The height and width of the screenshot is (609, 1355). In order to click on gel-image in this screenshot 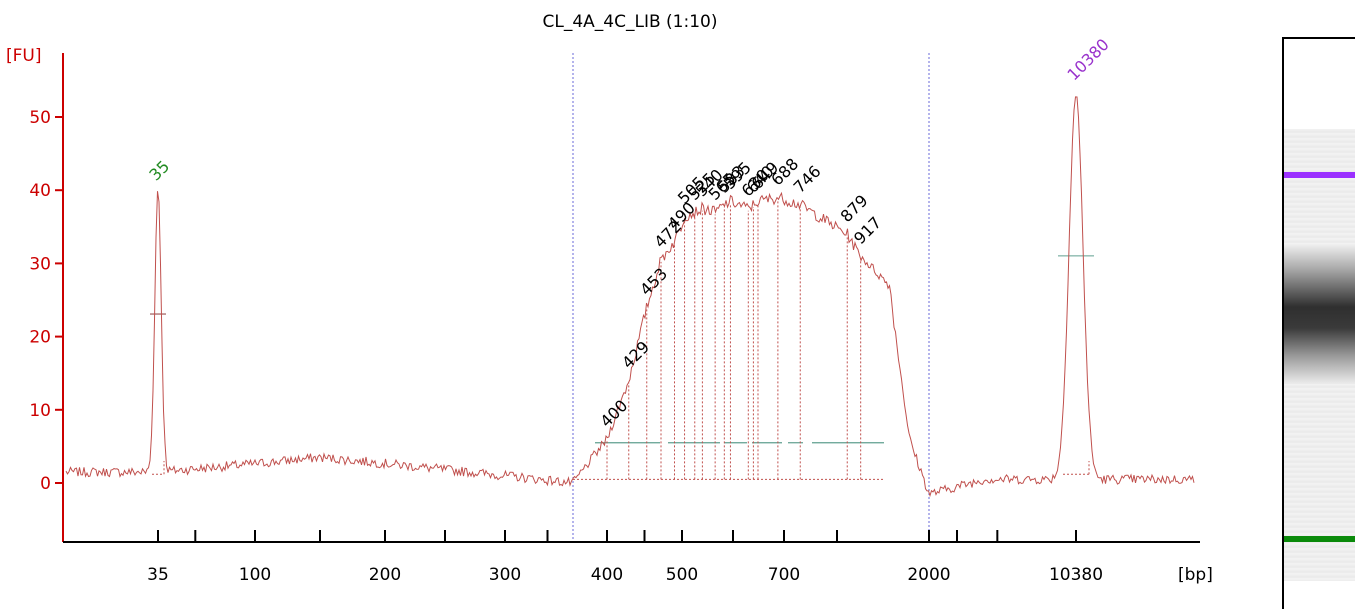, I will do `click(1318, 323)`.